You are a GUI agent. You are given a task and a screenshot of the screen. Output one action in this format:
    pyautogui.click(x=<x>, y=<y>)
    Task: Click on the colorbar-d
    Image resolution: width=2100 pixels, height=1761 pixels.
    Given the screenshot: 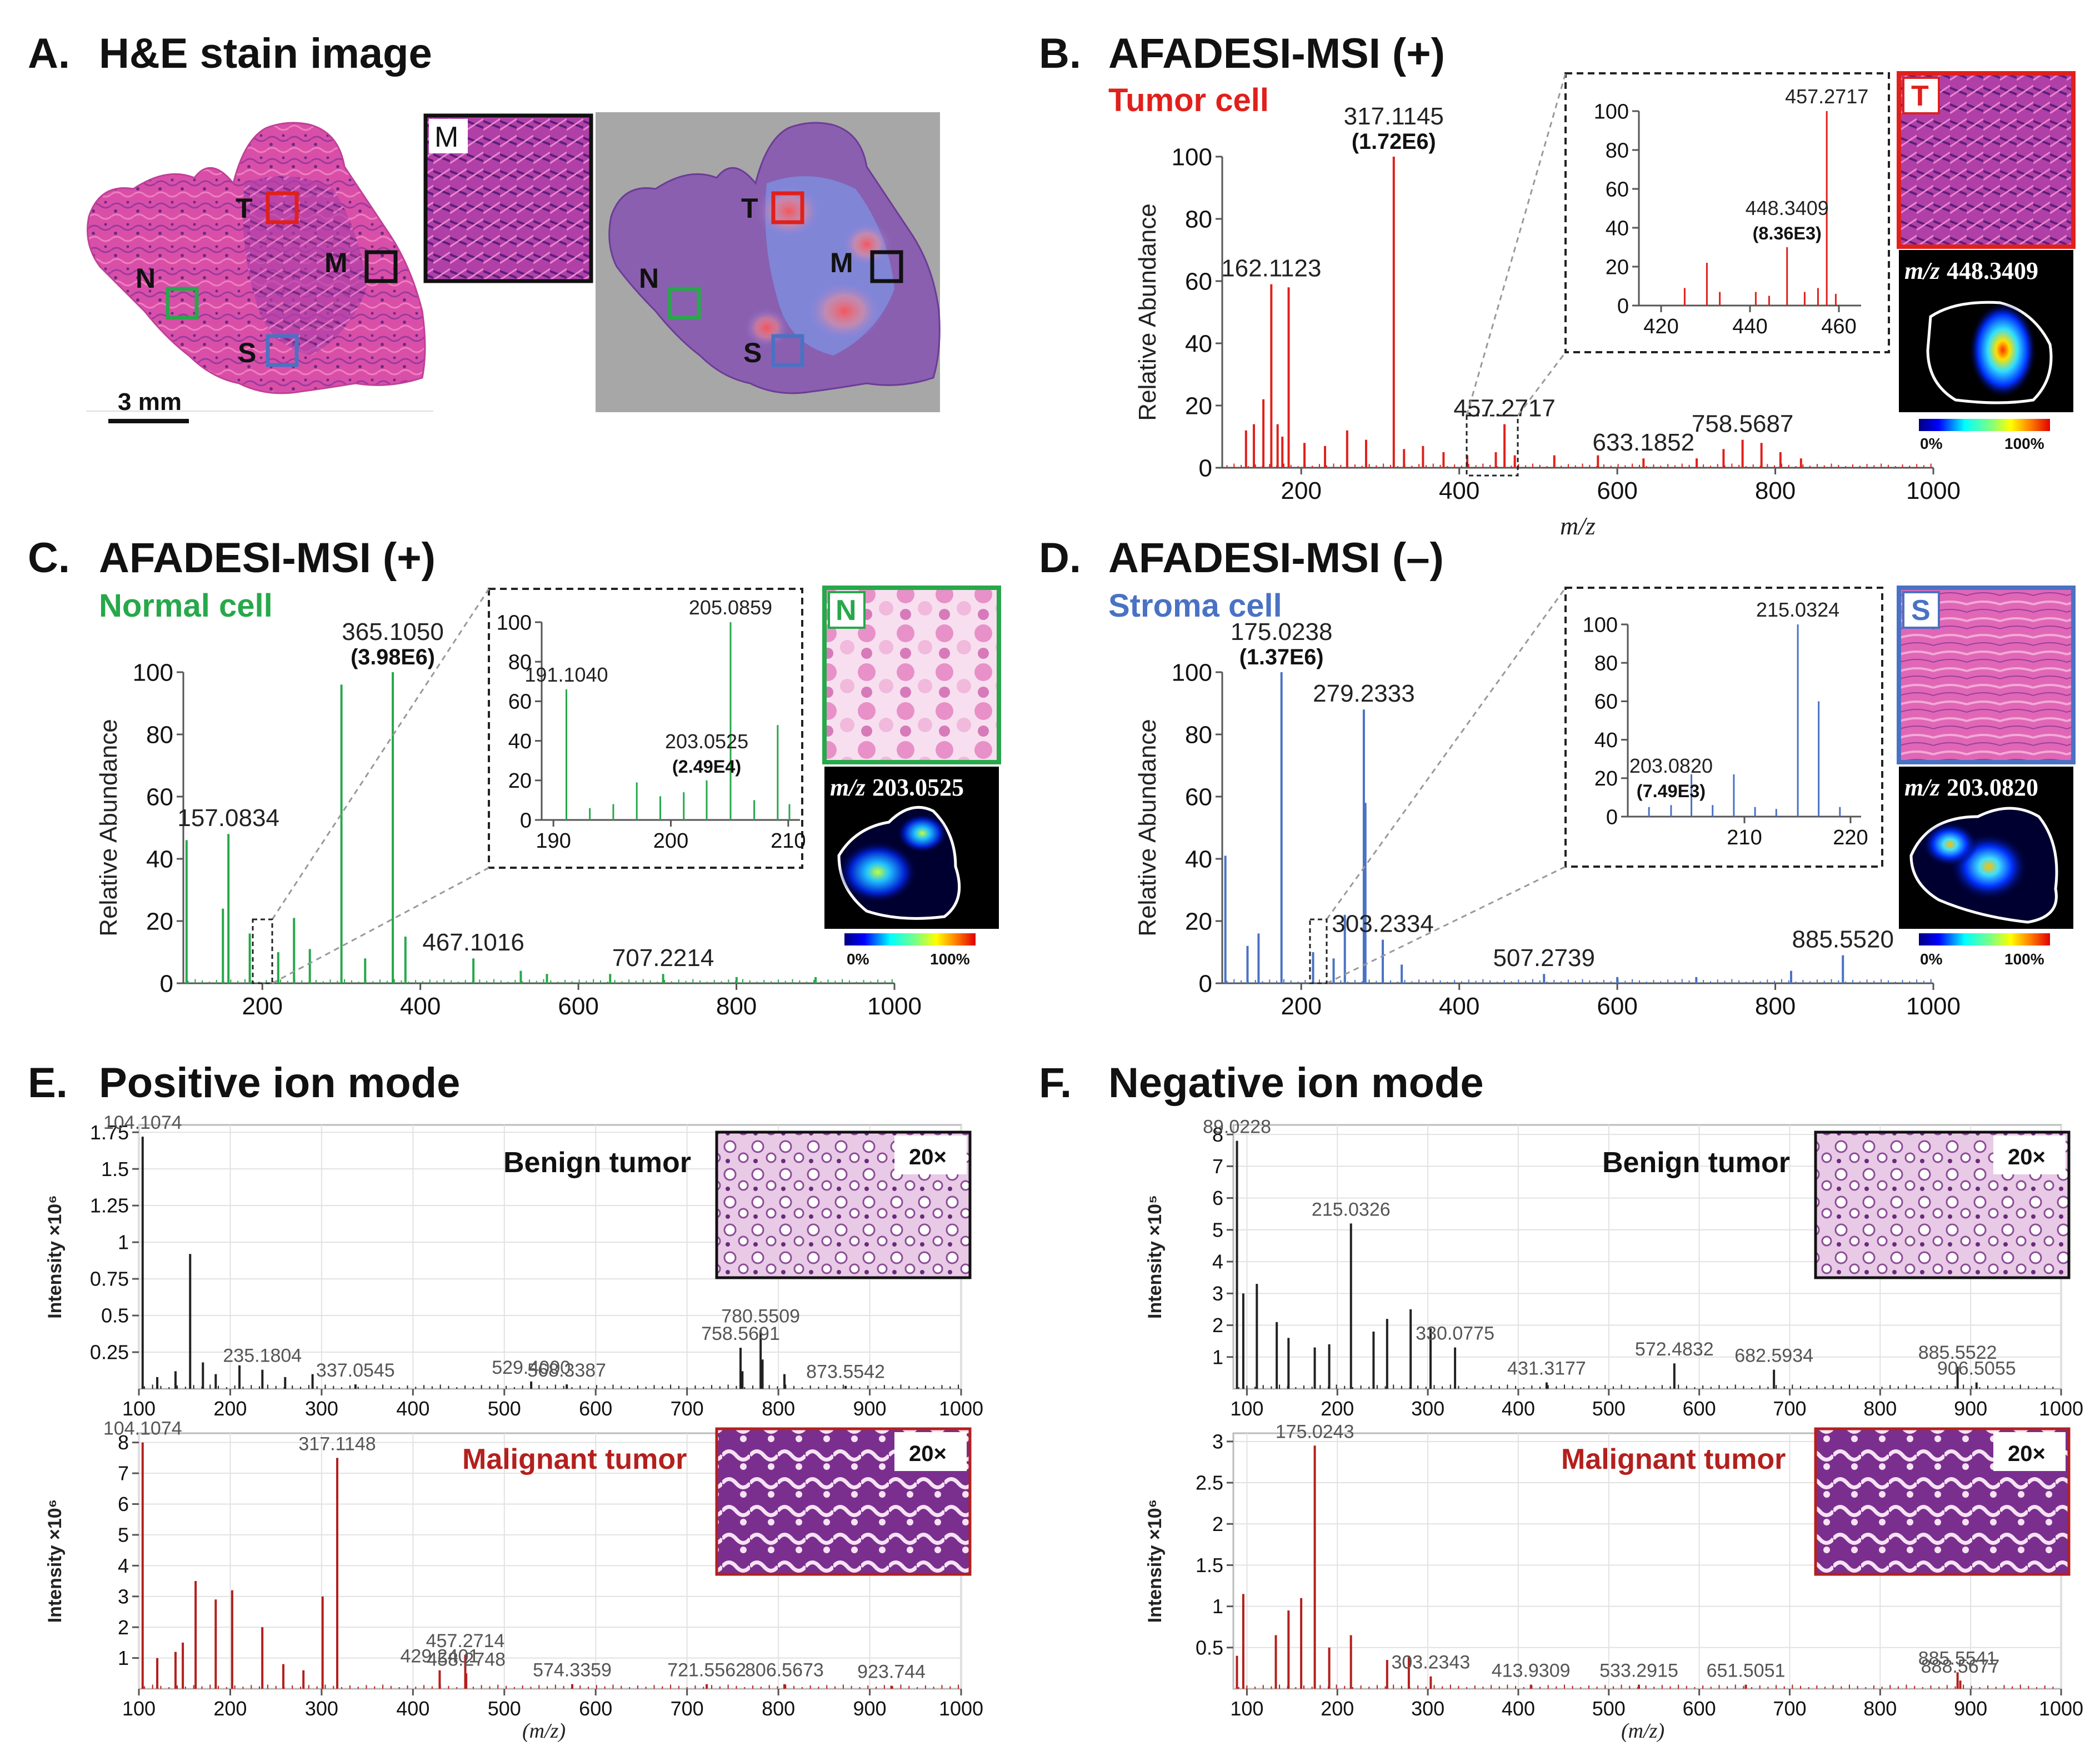 What is the action you would take?
    pyautogui.click(x=1984, y=939)
    